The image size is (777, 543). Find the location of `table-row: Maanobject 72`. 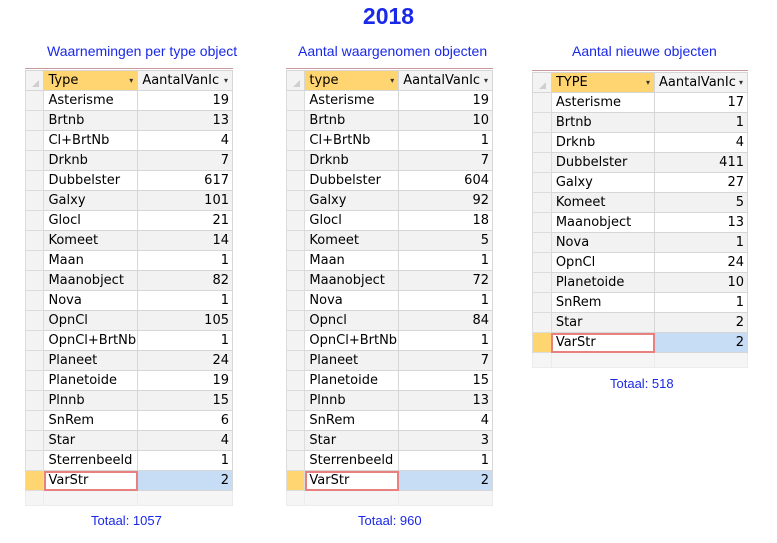

table-row: Maanobject 72 is located at coordinates (389, 280).